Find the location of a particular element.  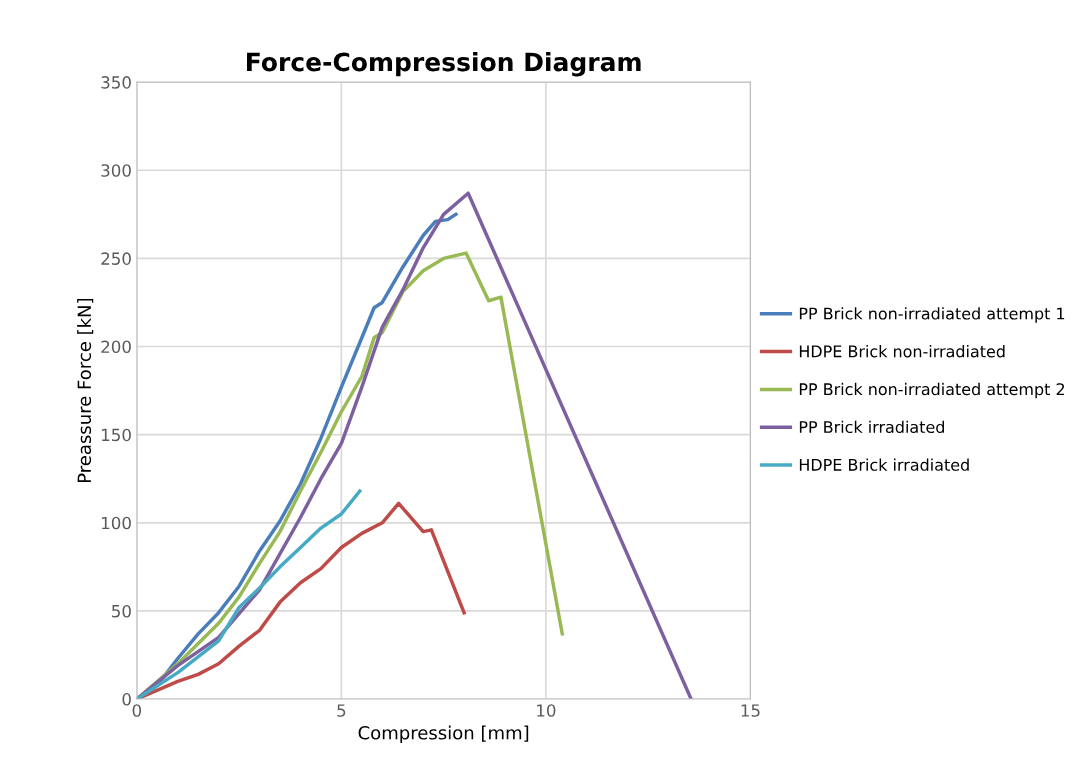

y-tick-label: 100 is located at coordinates (116, 523).